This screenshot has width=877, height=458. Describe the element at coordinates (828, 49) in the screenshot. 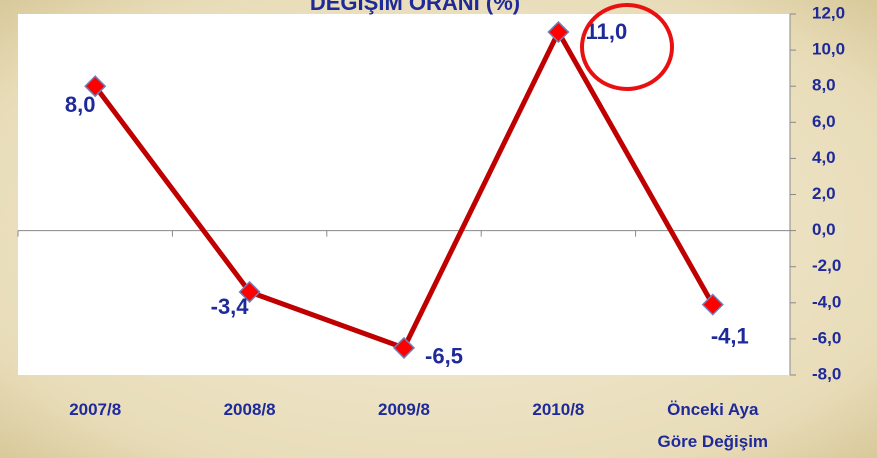

I see `y-tick-label: 10,0` at that location.